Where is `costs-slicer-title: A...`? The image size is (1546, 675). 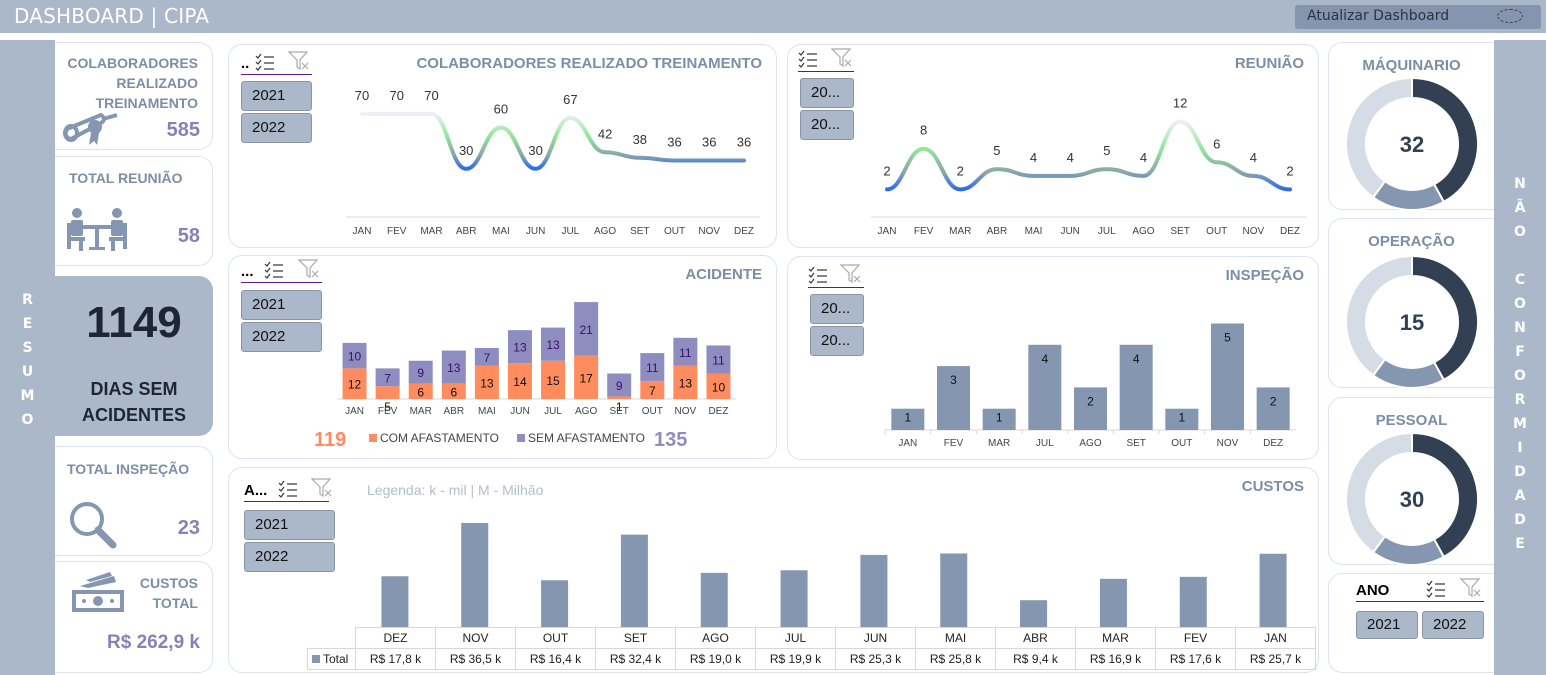
costs-slicer-title: A... is located at coordinates (256, 490).